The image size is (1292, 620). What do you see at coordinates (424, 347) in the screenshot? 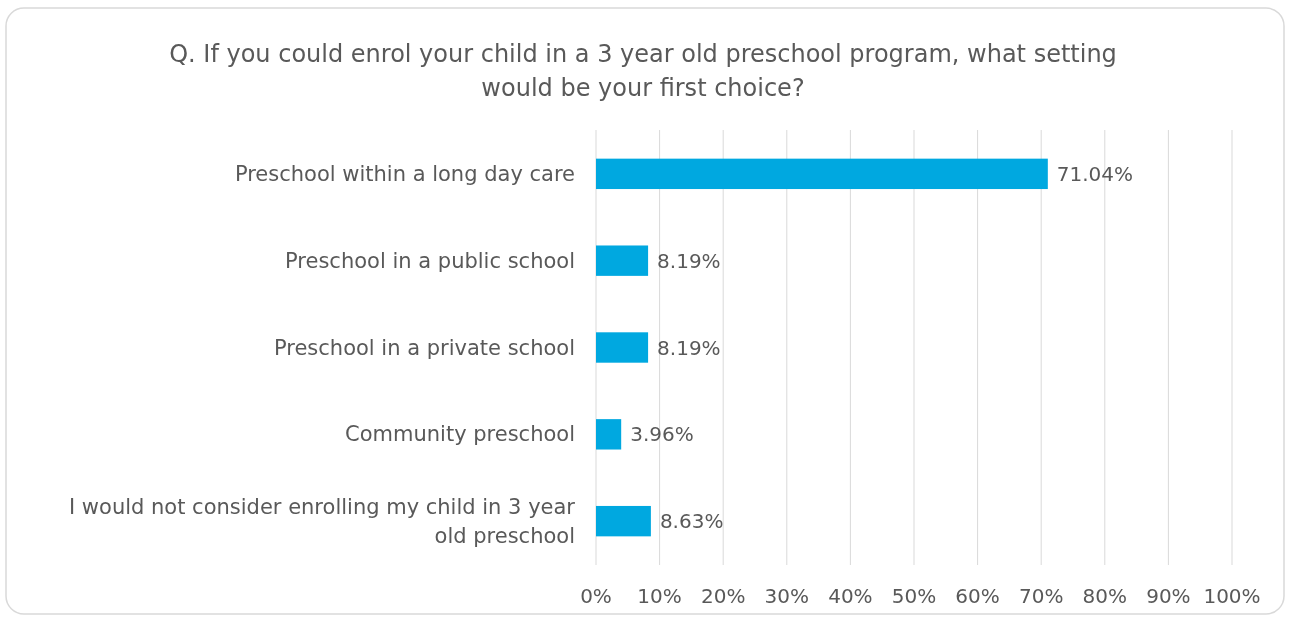
I see `y-tick-label: Preschool in a private school` at bounding box center [424, 347].